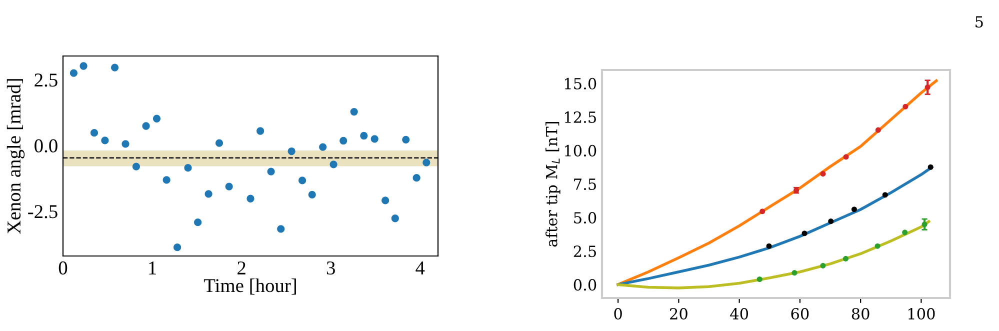 This screenshot has width=999, height=331. I want to click on x-tick-label: 3, so click(330, 268).